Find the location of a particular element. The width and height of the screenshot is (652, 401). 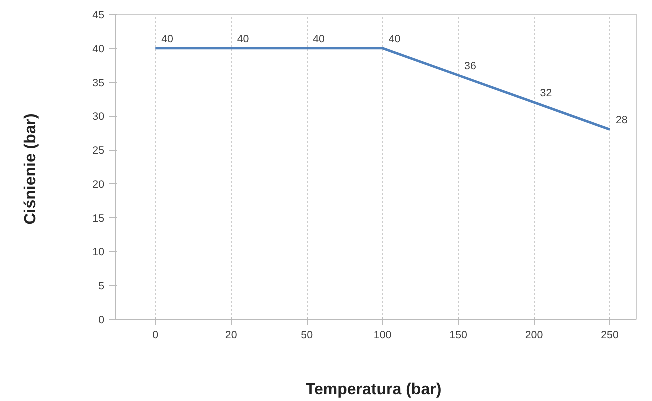

line-series is located at coordinates (383, 89).